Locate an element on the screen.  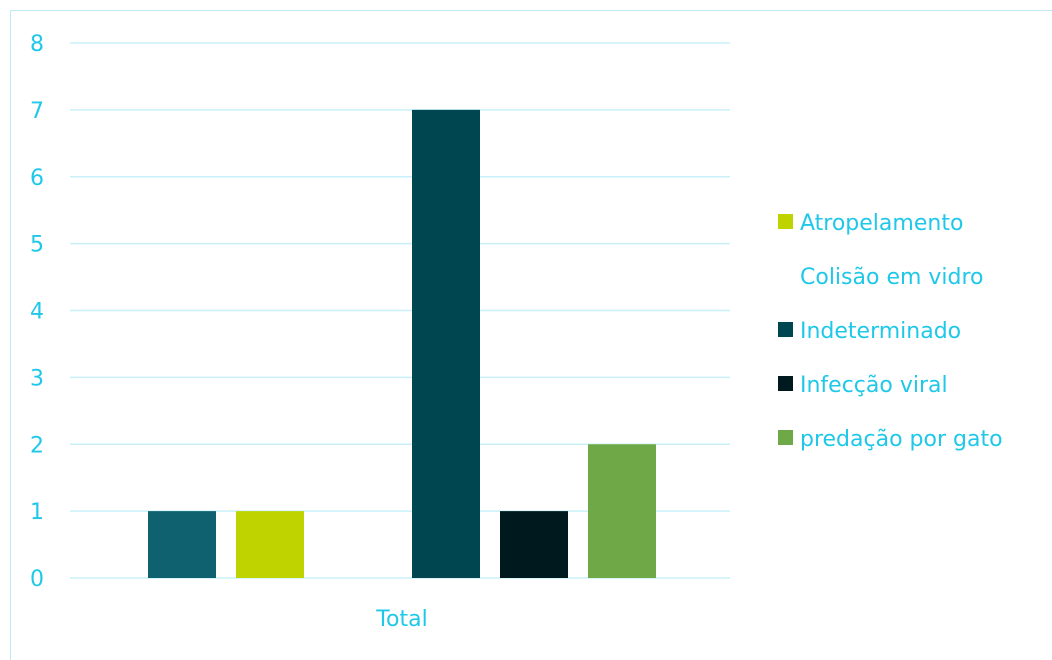
y-tick-label: 1 is located at coordinates (37, 512).